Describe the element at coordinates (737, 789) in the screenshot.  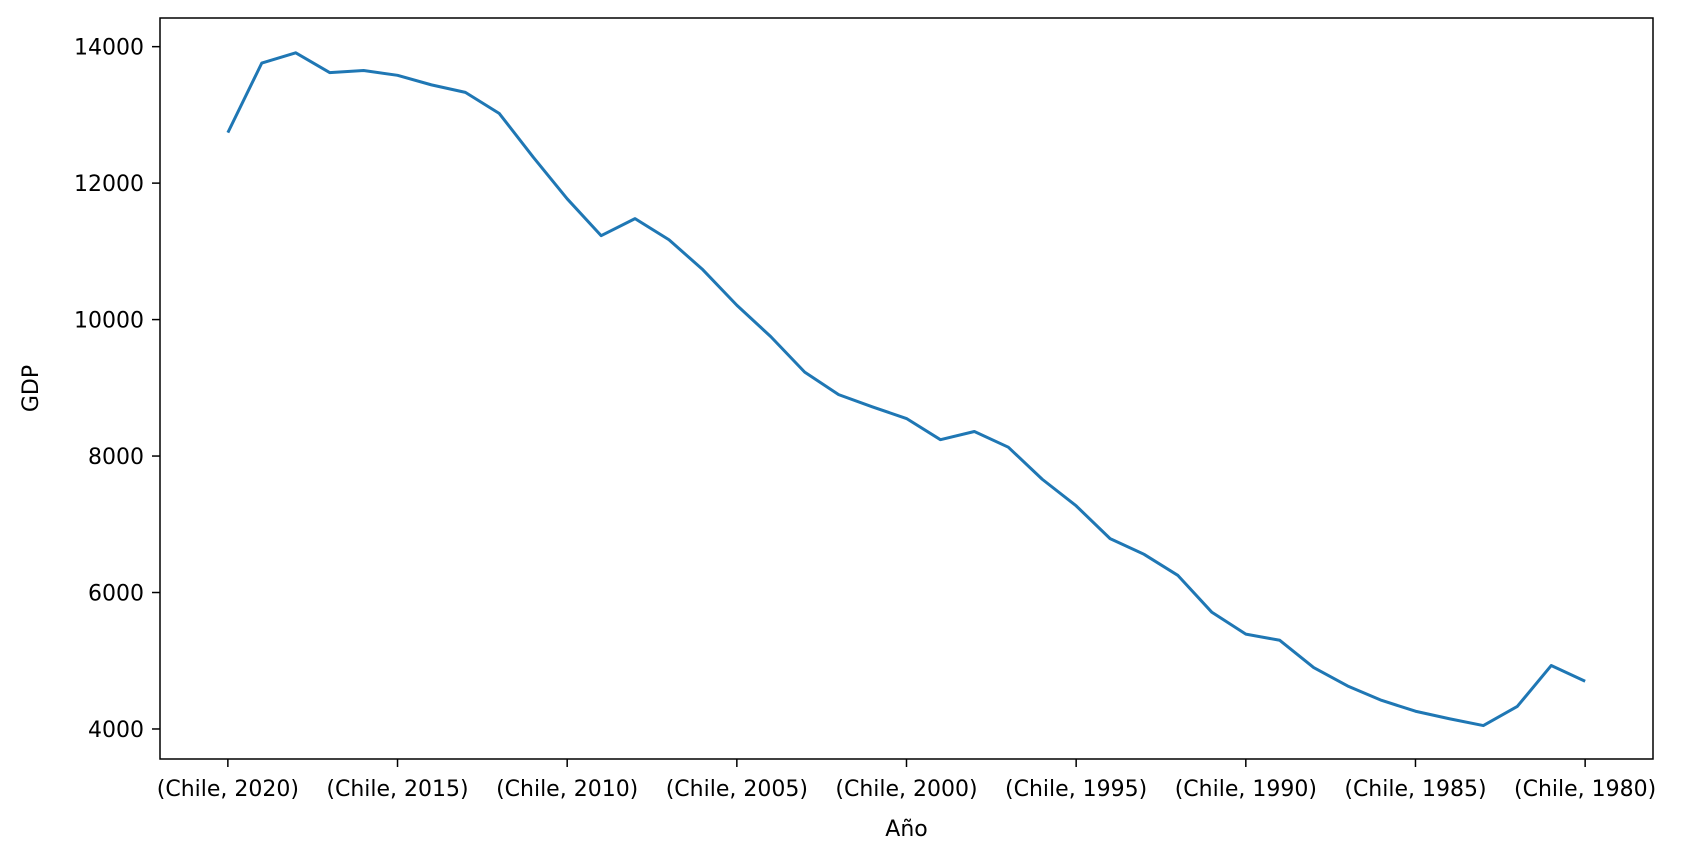
I see `x-tick-label: (Chile, 2005)` at that location.